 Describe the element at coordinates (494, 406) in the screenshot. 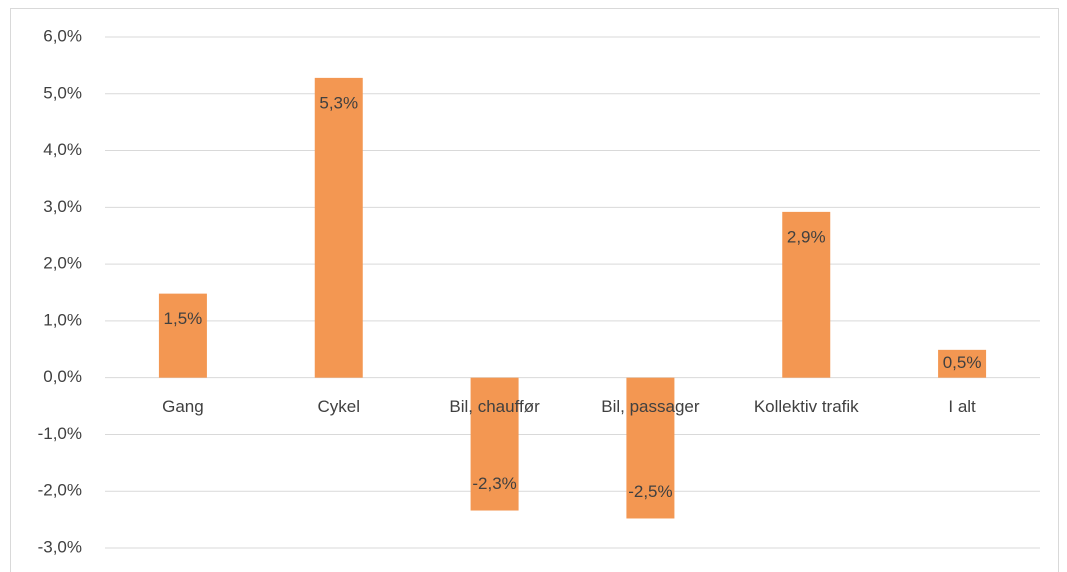

I see `x-tick-label: Bil, chauffør` at that location.